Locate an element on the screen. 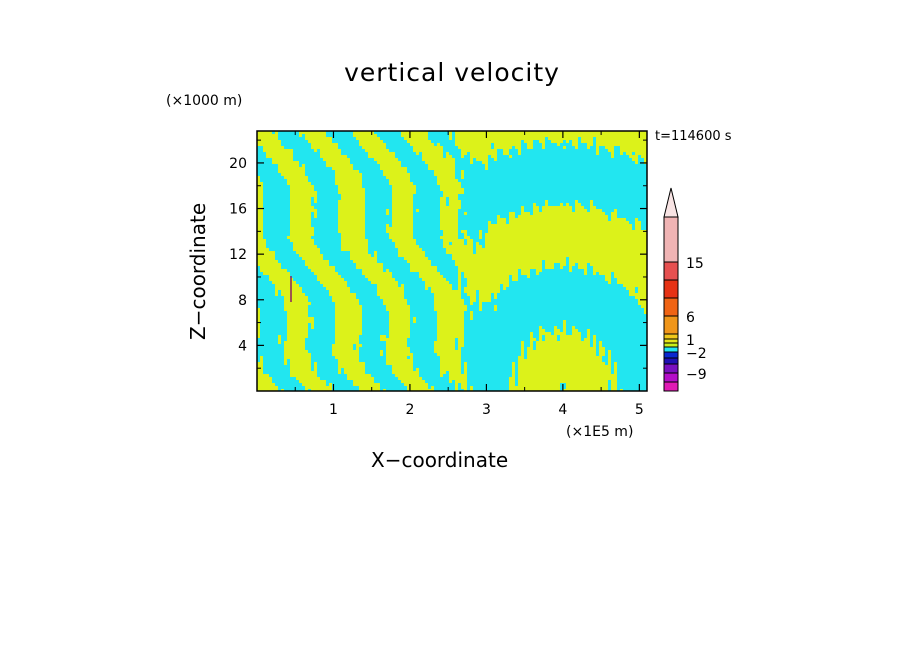 The width and height of the screenshot is (904, 654). colorbar-tick-label: 6 is located at coordinates (690, 318).